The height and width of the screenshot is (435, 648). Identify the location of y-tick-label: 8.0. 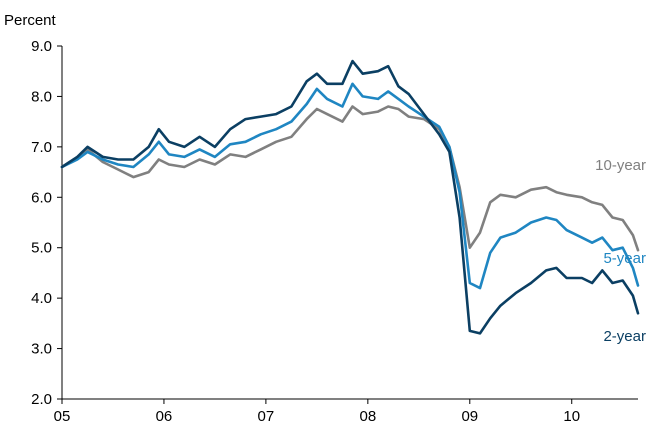
(41, 96).